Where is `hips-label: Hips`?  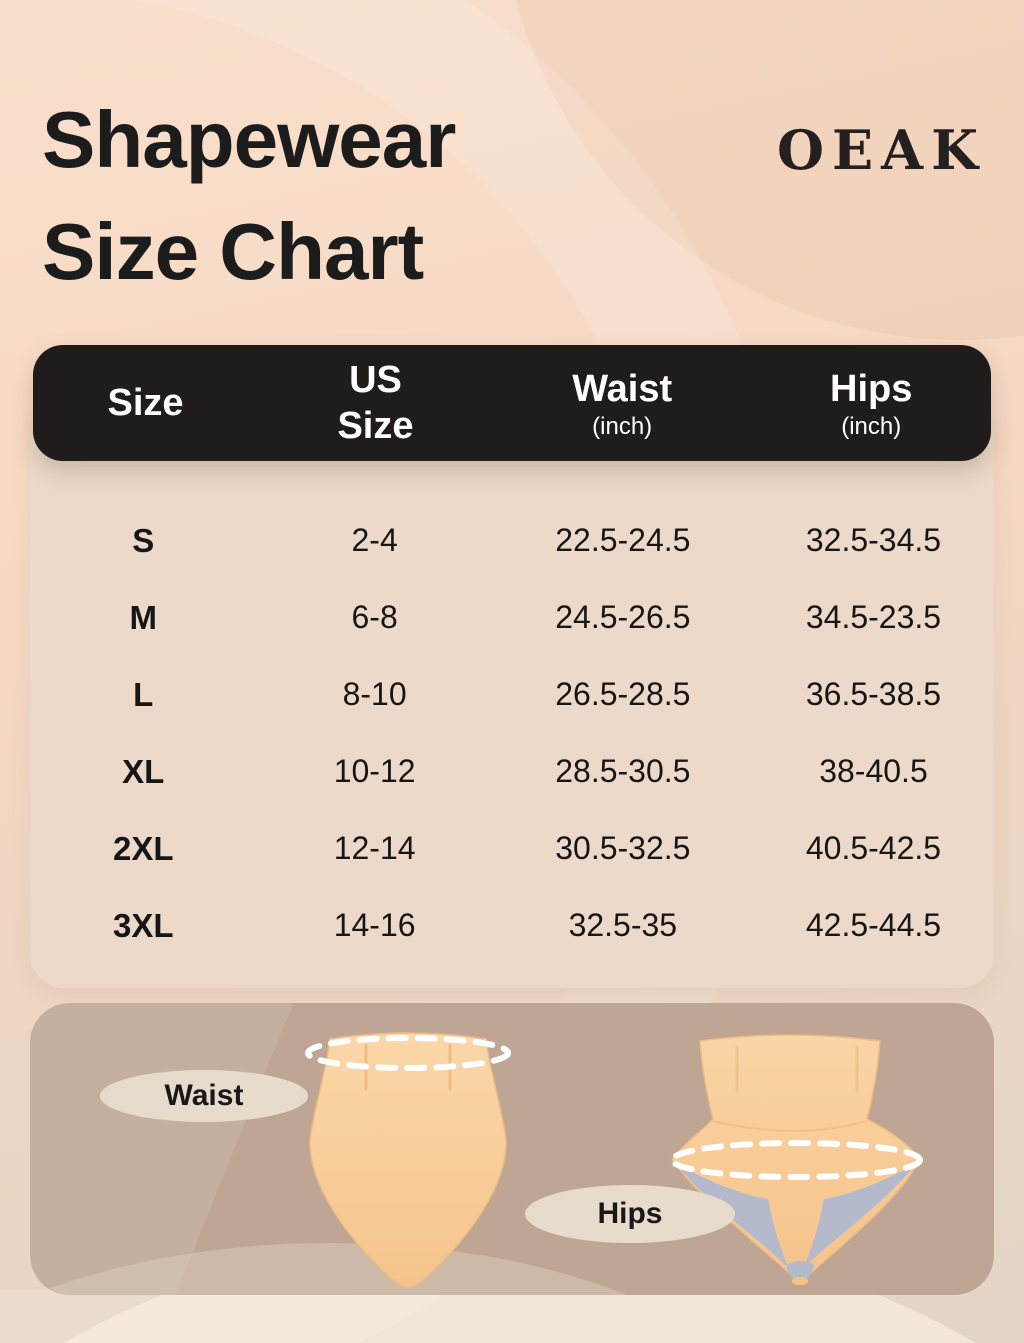
hips-label: Hips is located at coordinates (630, 1213).